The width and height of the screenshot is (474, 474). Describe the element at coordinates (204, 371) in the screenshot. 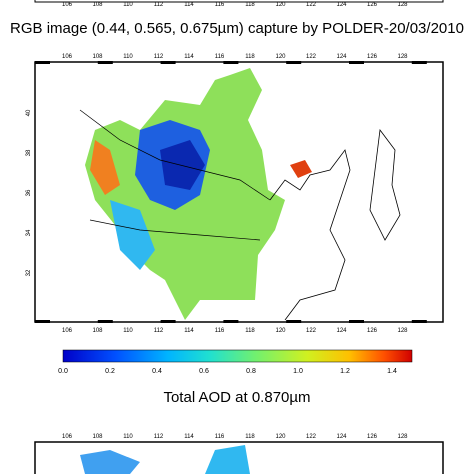

I see `colorbar-label: 0.6` at that location.